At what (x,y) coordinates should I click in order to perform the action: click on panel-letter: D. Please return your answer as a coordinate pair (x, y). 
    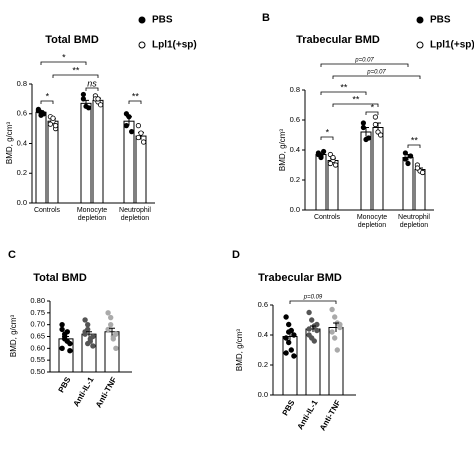
    Looking at the image, I should click on (236, 255).